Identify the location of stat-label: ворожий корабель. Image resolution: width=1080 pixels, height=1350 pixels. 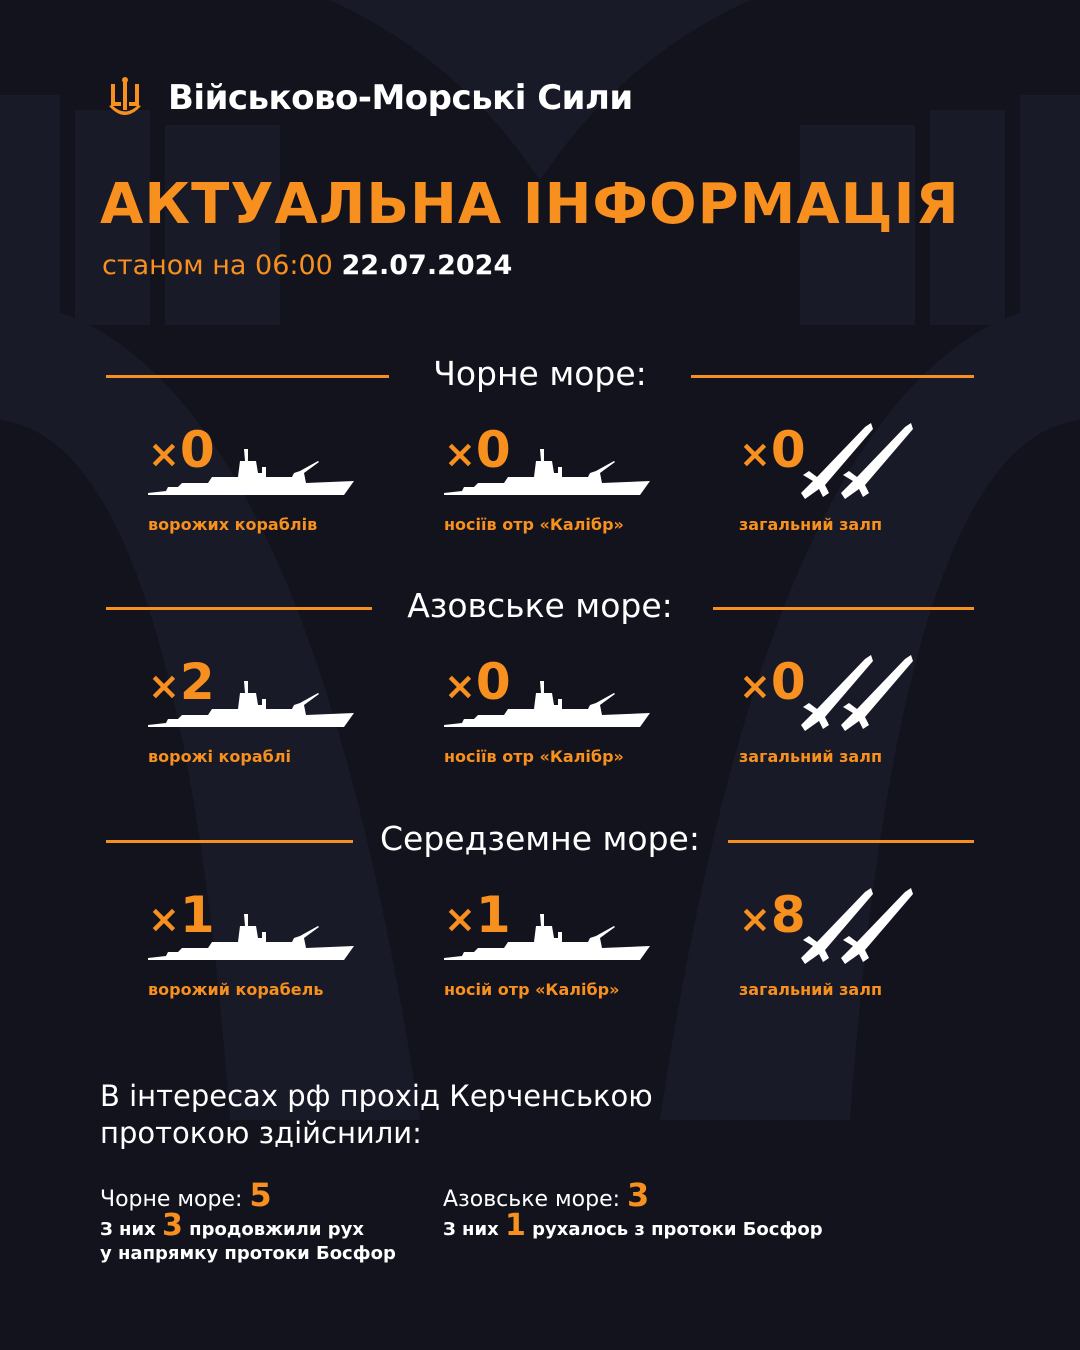
(236, 989).